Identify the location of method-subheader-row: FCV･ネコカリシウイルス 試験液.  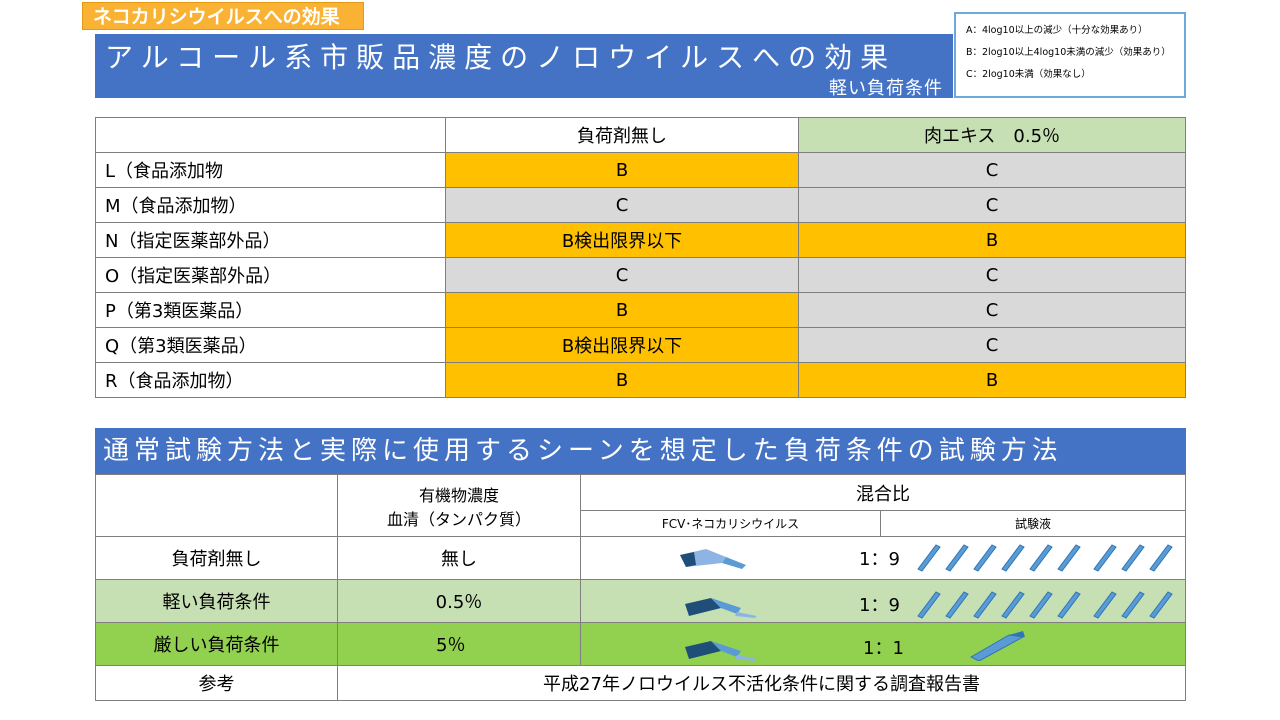
(641, 523).